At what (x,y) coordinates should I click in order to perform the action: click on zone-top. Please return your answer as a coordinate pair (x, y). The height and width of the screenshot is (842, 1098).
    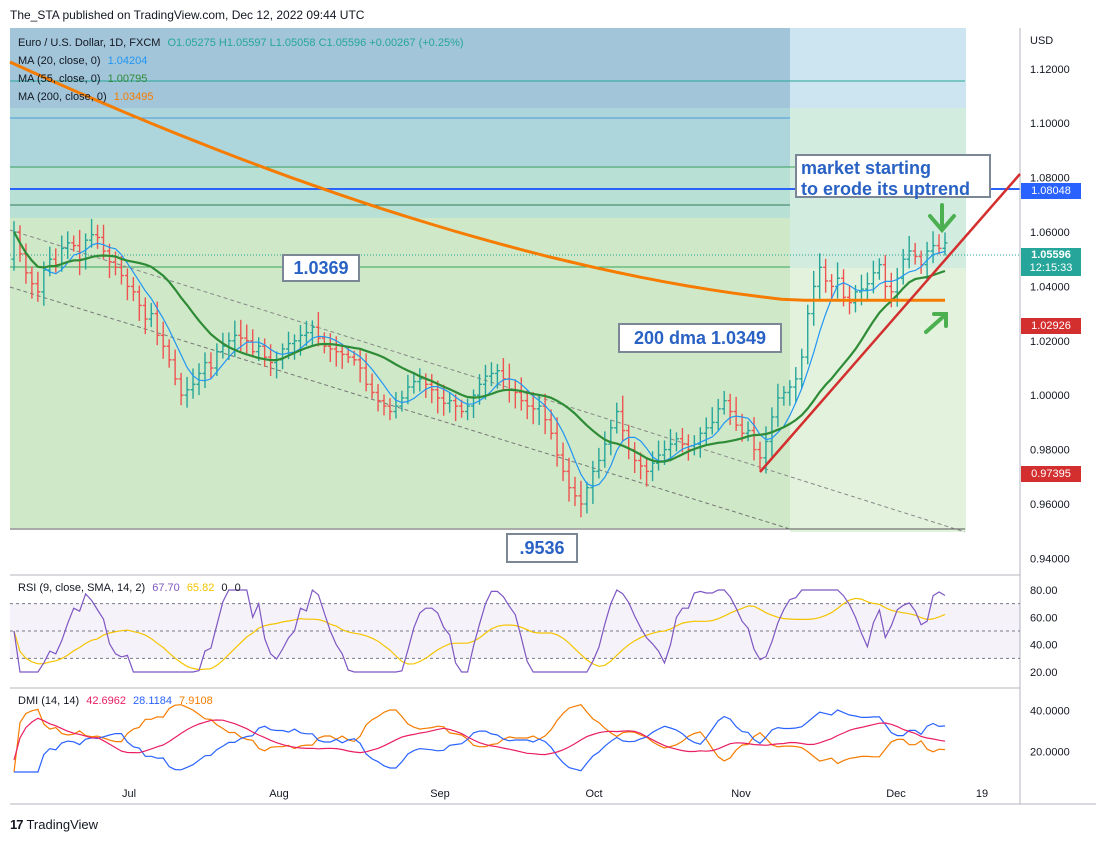
    Looking at the image, I should click on (400, 68).